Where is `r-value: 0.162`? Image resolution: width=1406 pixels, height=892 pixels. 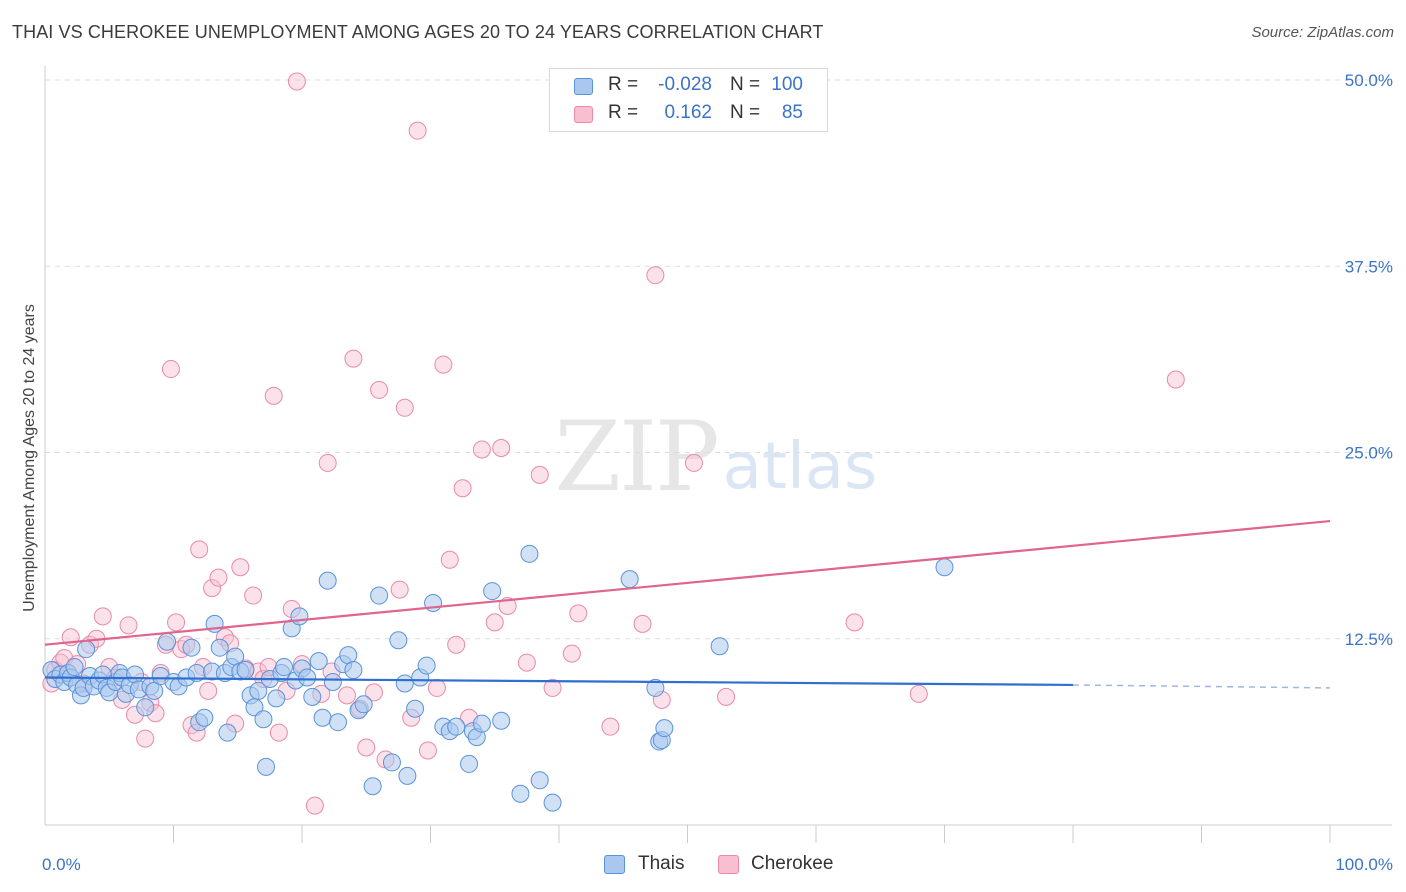
r-value: 0.162 is located at coordinates (688, 112).